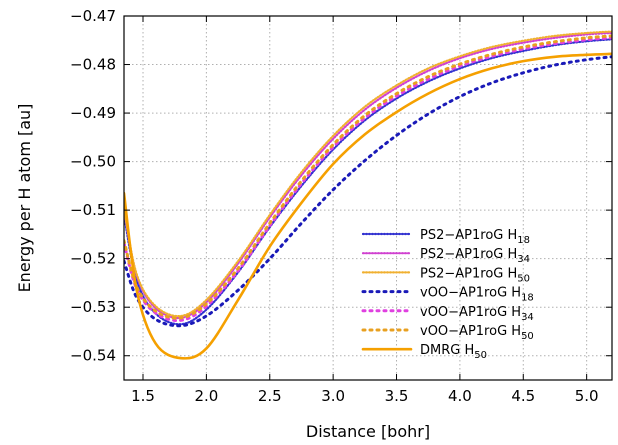 The width and height of the screenshot is (618, 445). I want to click on y-tick-label: −0.52, so click(93, 259).